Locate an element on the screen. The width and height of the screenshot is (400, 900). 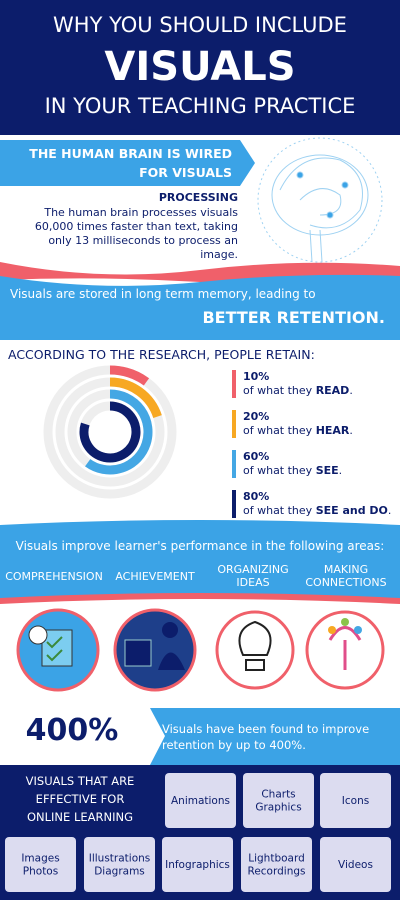
banner-arrow is located at coordinates (127, 163).